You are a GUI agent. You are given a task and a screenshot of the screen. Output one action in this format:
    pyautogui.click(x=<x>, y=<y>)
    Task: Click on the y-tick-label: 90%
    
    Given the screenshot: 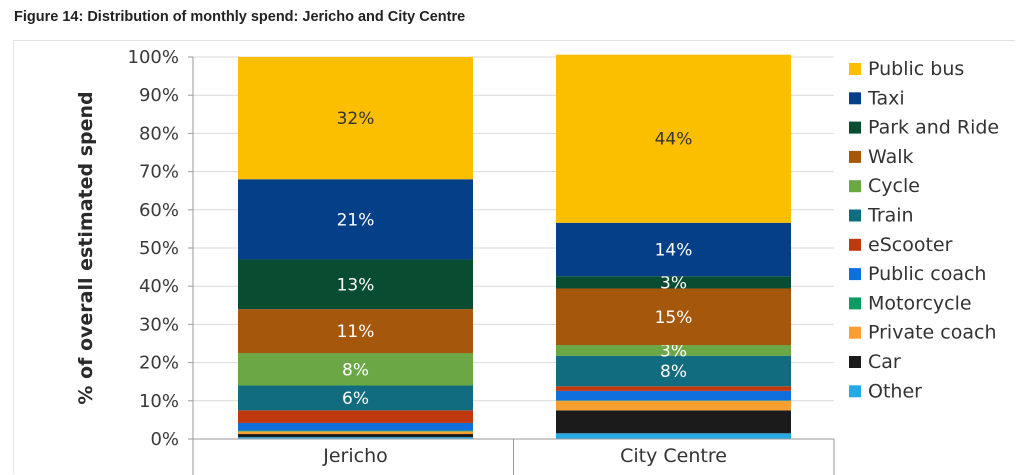 What is the action you would take?
    pyautogui.click(x=159, y=95)
    